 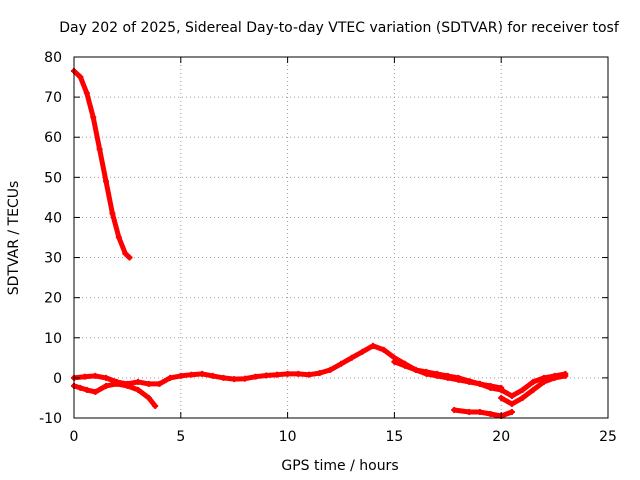 I want to click on x-tick-label: 5, so click(x=180, y=437).